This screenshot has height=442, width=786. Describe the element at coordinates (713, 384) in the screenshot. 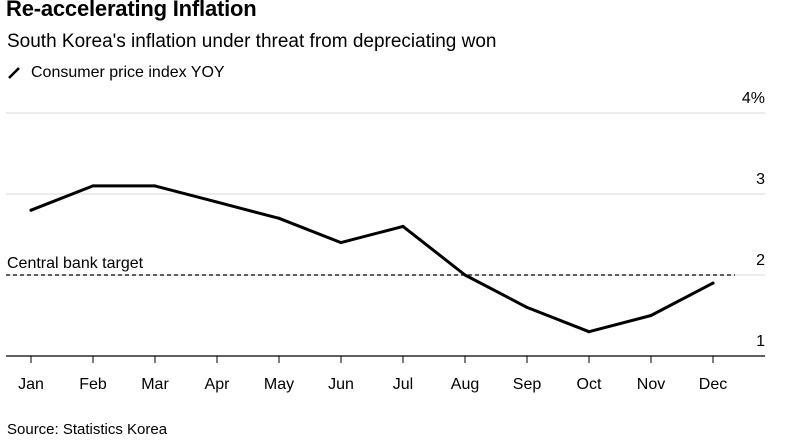

I see `x-tick-label: Dec` at that location.